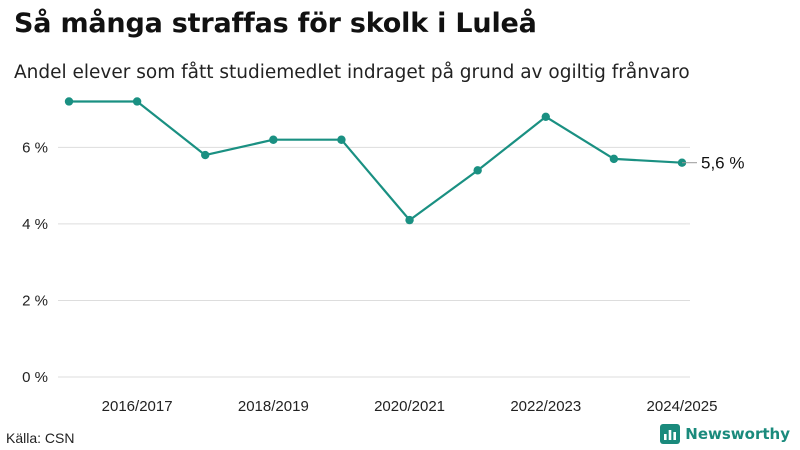  Describe the element at coordinates (545, 406) in the screenshot. I see `x-tick-label: 2022/2023` at that location.